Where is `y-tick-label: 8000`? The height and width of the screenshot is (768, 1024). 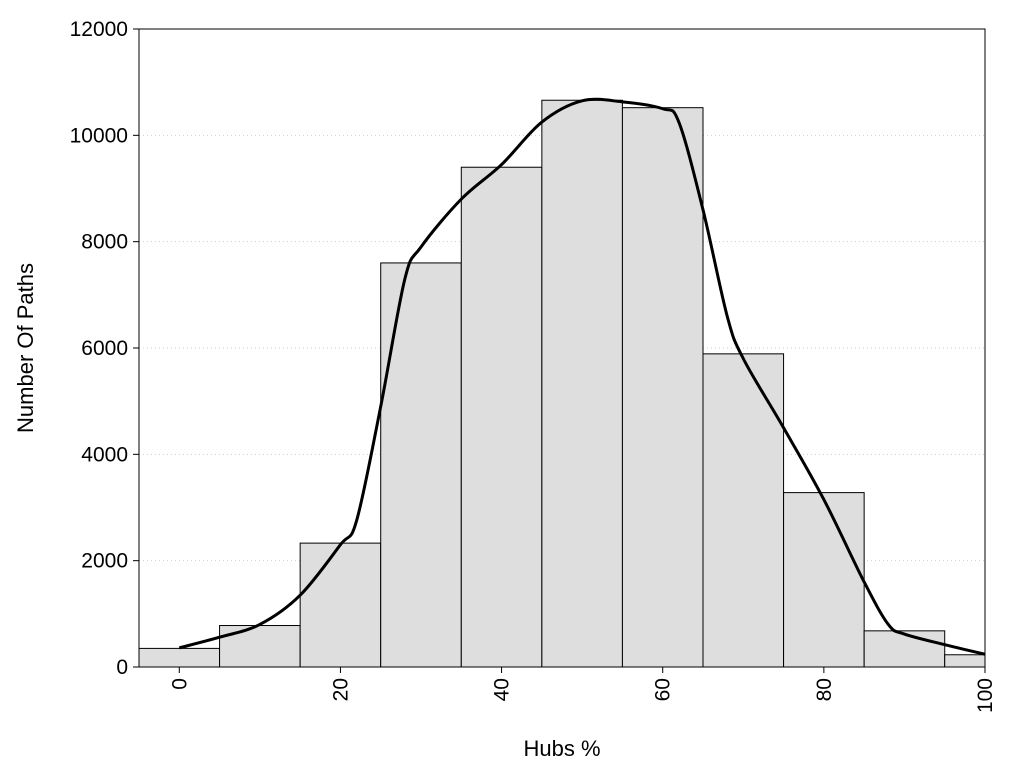 y-tick-label: 8000 is located at coordinates (104, 242).